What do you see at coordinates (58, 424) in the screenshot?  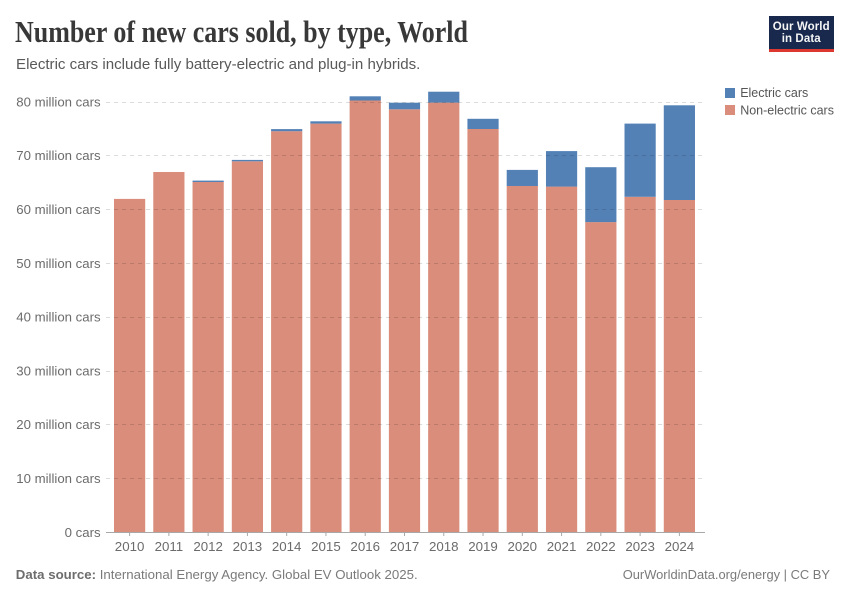 I see `svg-text: 20 million cars` at bounding box center [58, 424].